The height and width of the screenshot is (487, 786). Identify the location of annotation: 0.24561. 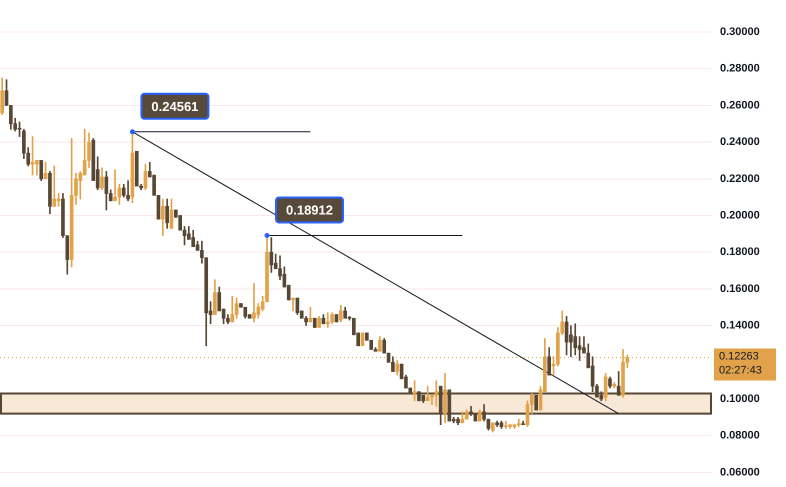
(174, 106).